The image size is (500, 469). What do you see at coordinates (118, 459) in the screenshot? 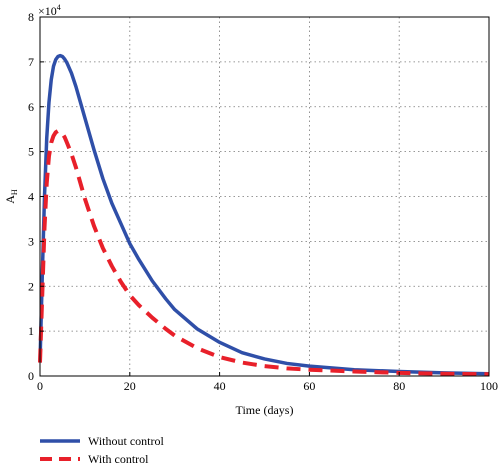
I see `legend-label: With control` at bounding box center [118, 459].